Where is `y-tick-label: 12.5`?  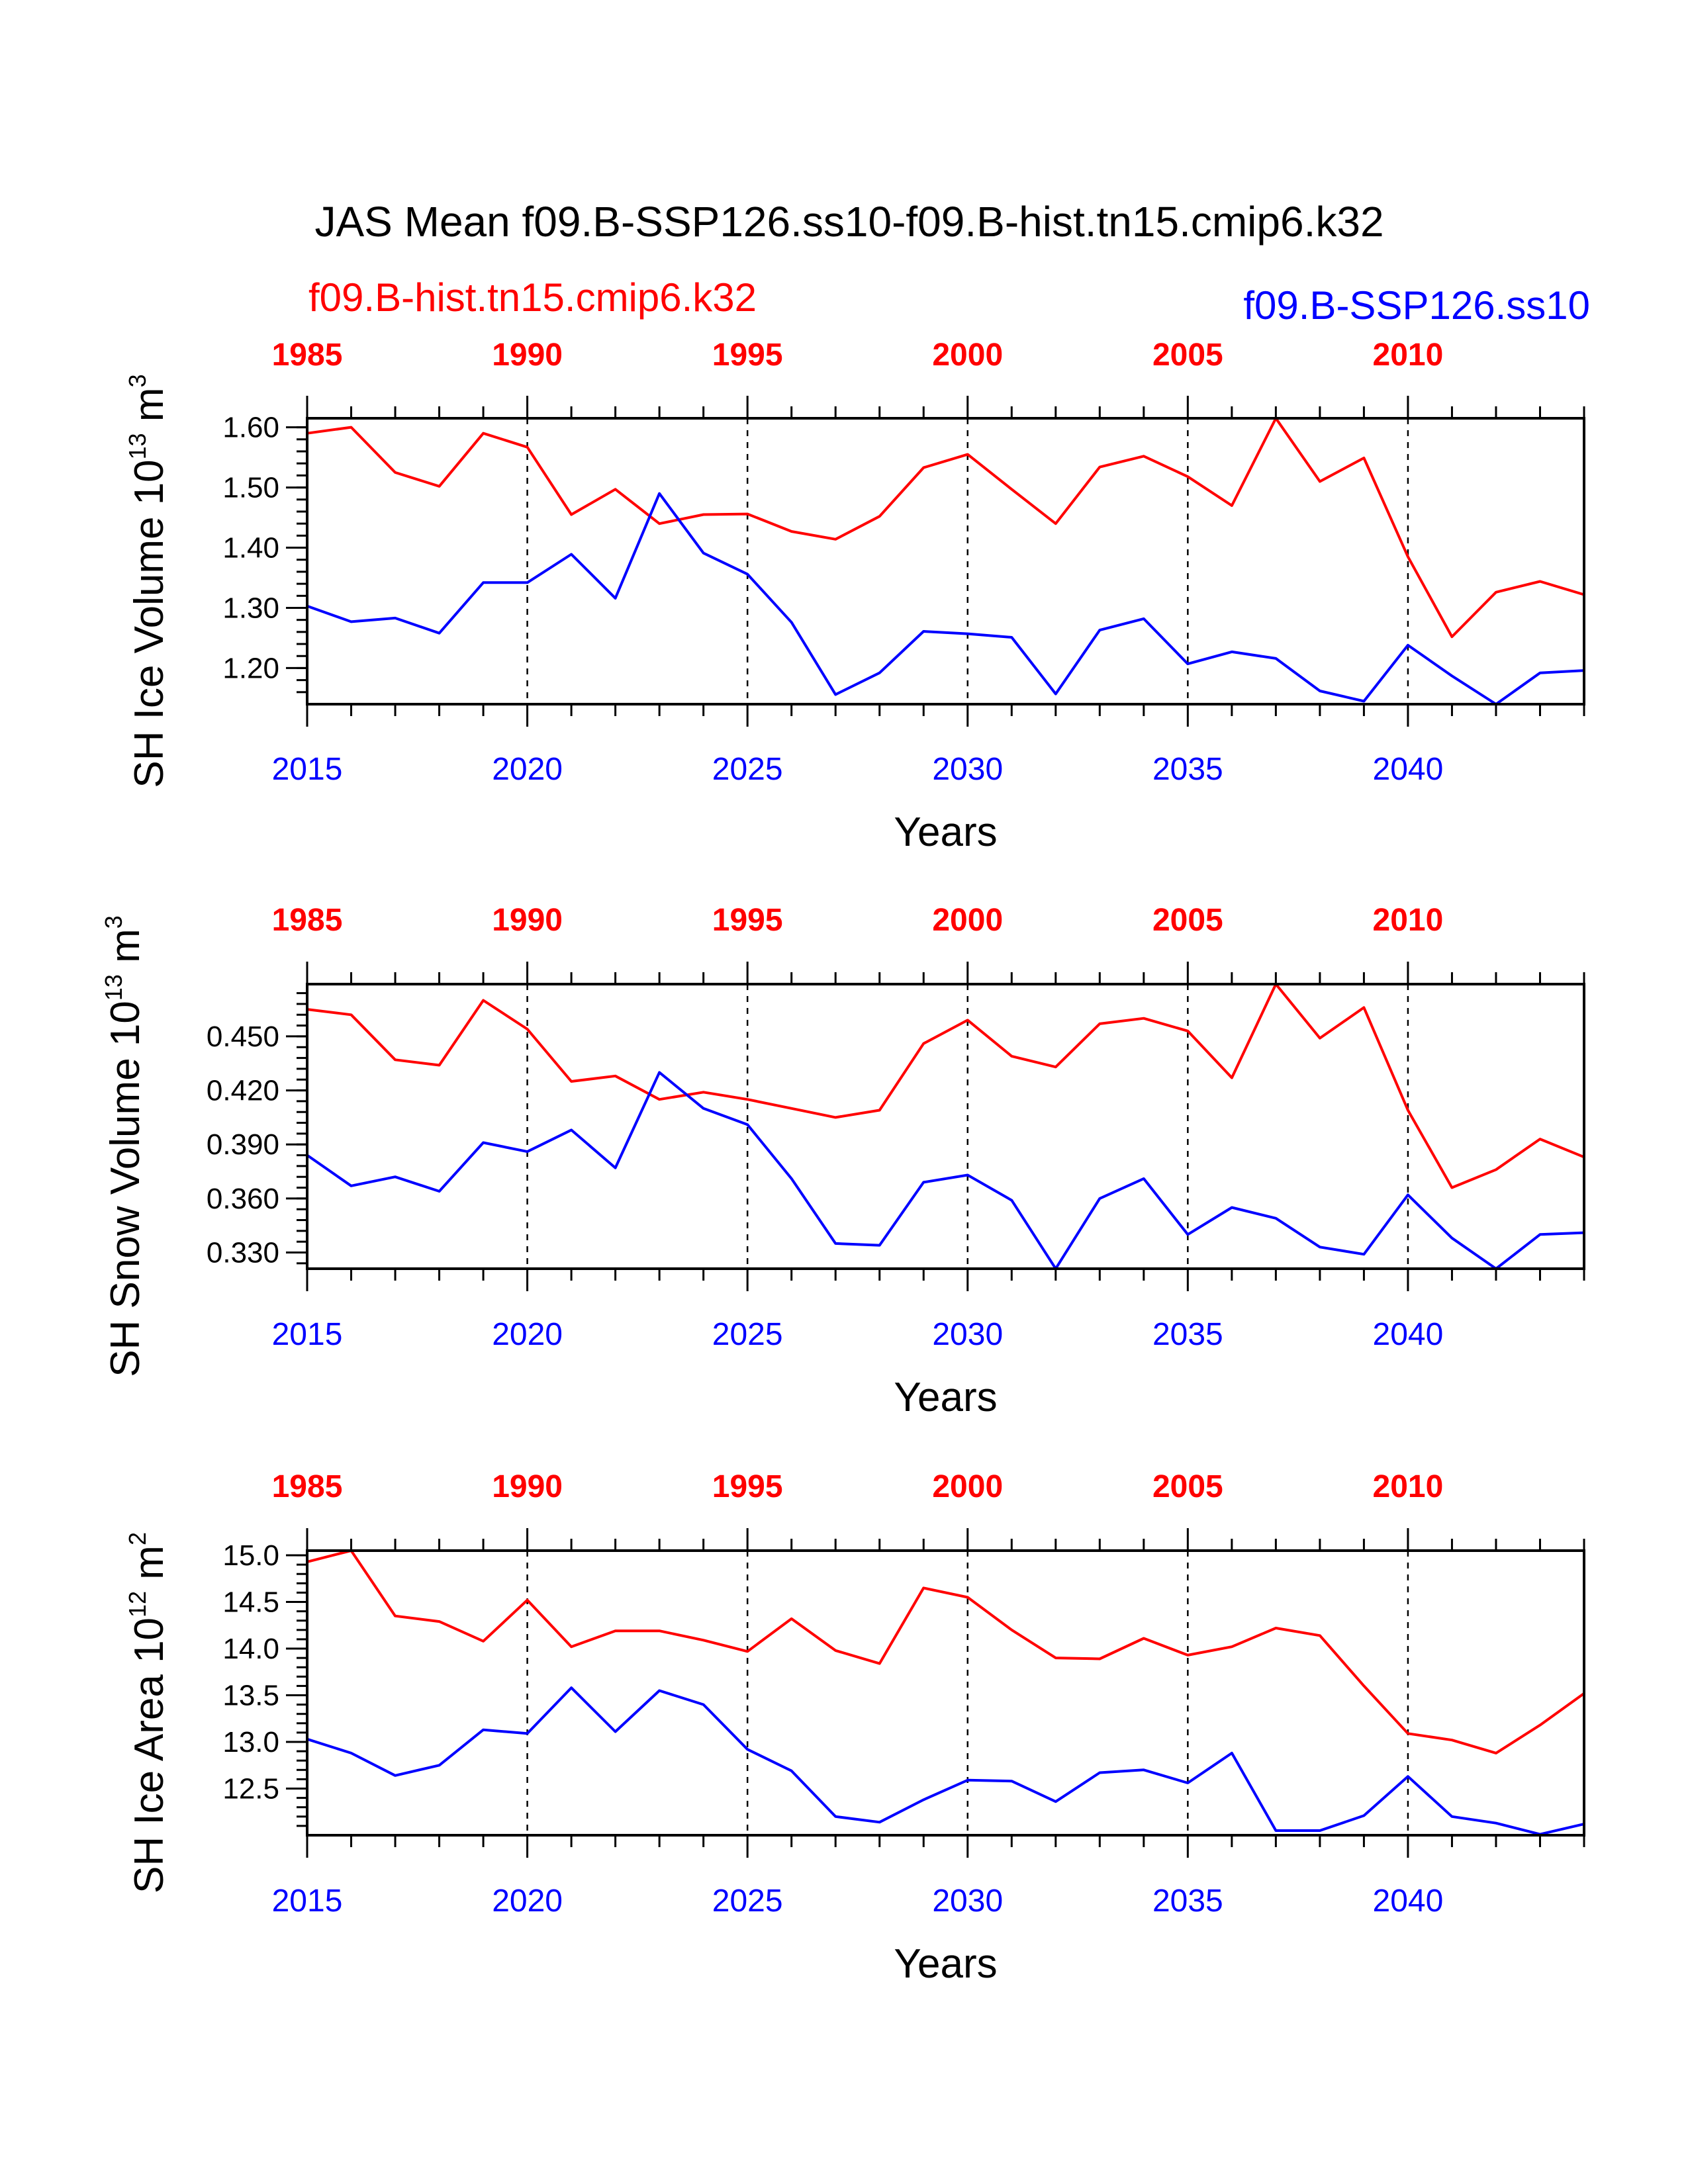 y-tick-label: 12.5 is located at coordinates (250, 1789).